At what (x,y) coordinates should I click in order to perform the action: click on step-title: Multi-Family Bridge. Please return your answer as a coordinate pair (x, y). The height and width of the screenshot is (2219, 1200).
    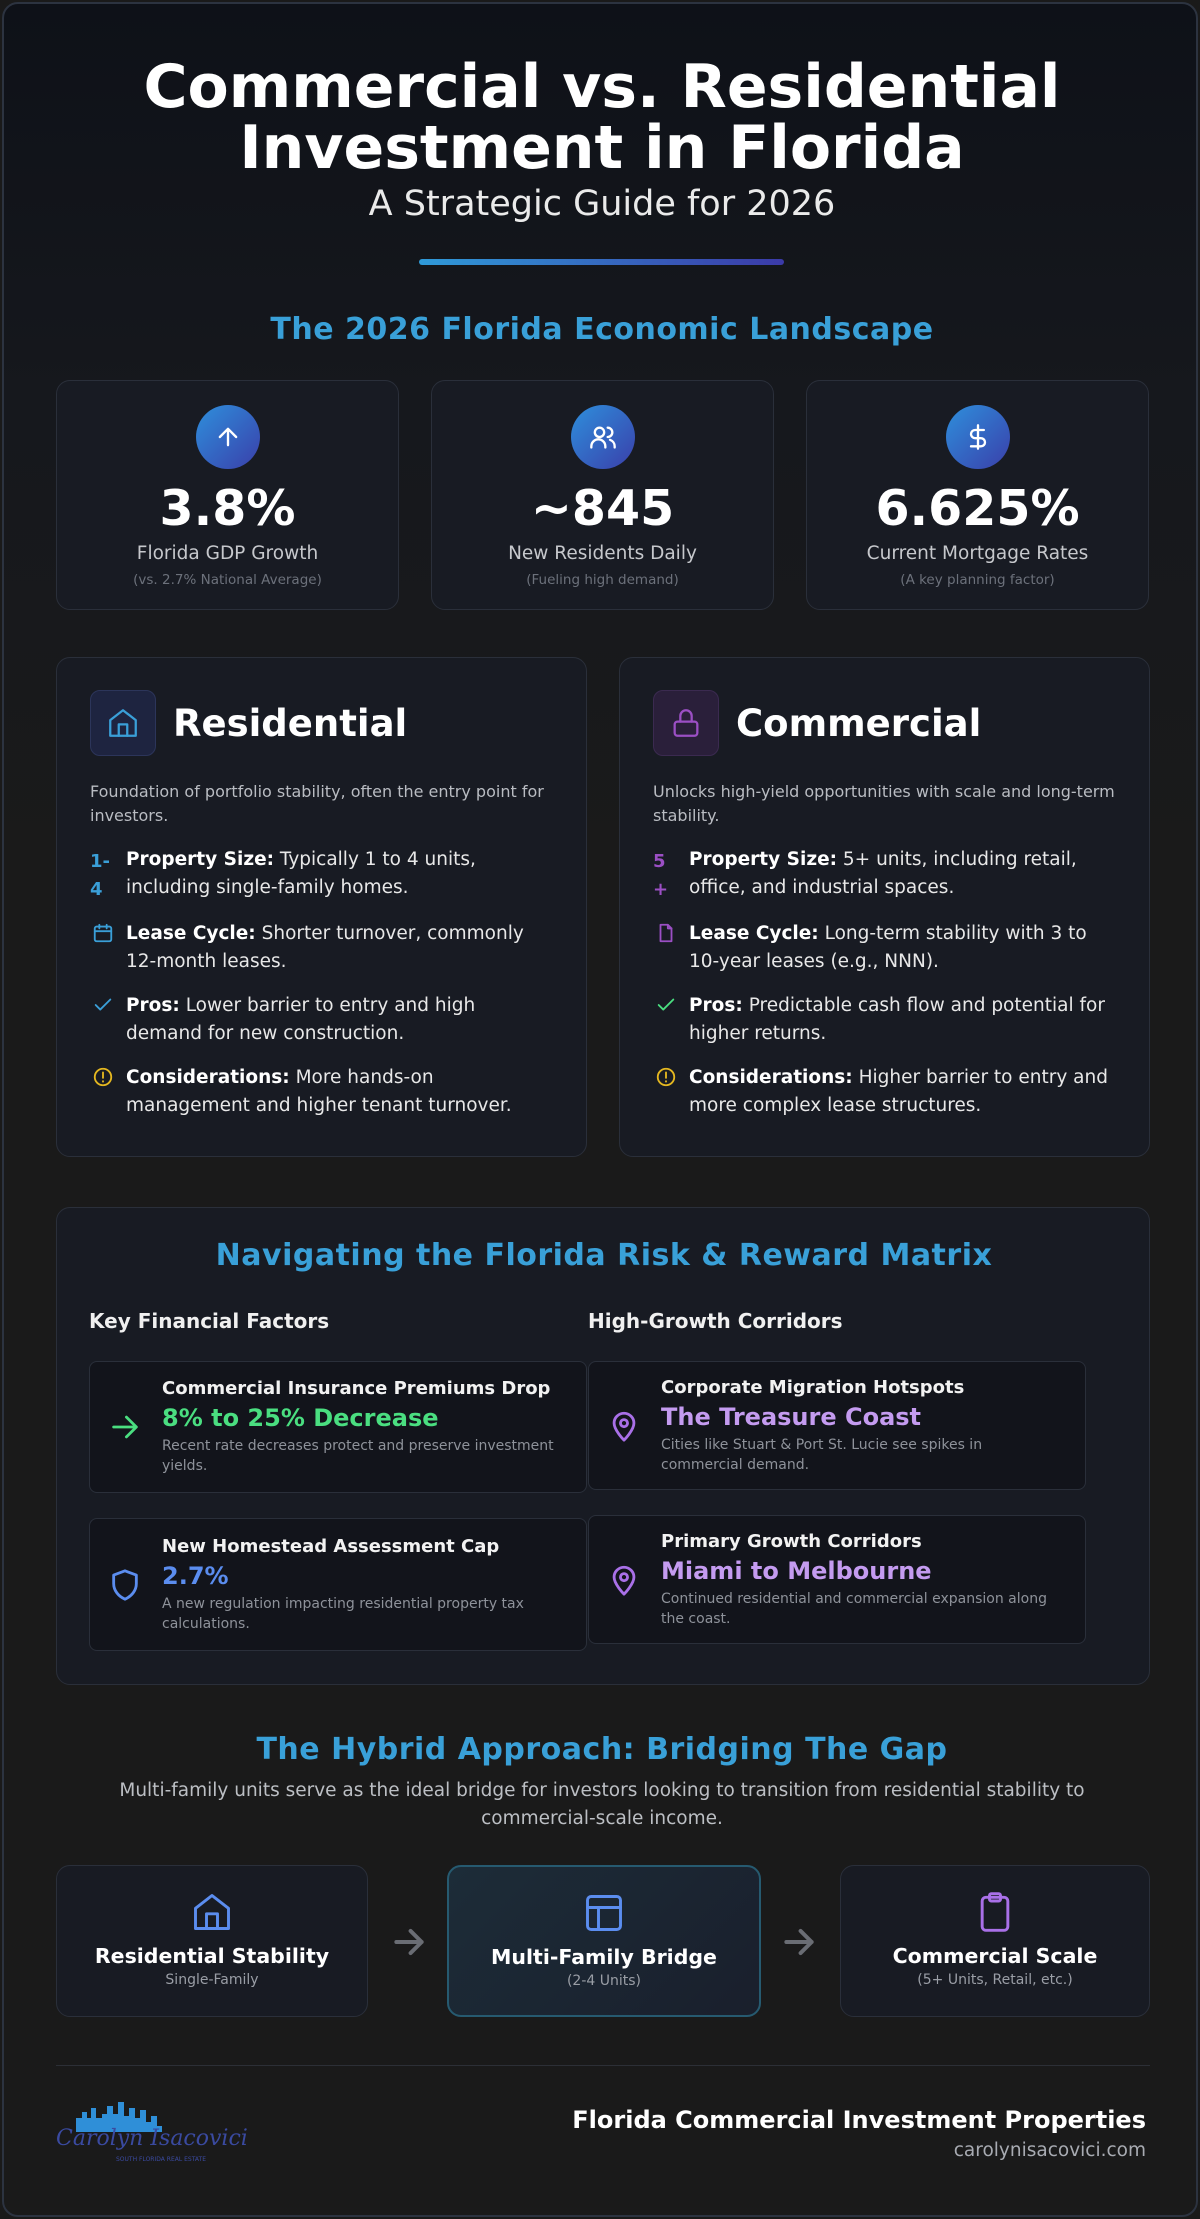
    Looking at the image, I should click on (604, 1957).